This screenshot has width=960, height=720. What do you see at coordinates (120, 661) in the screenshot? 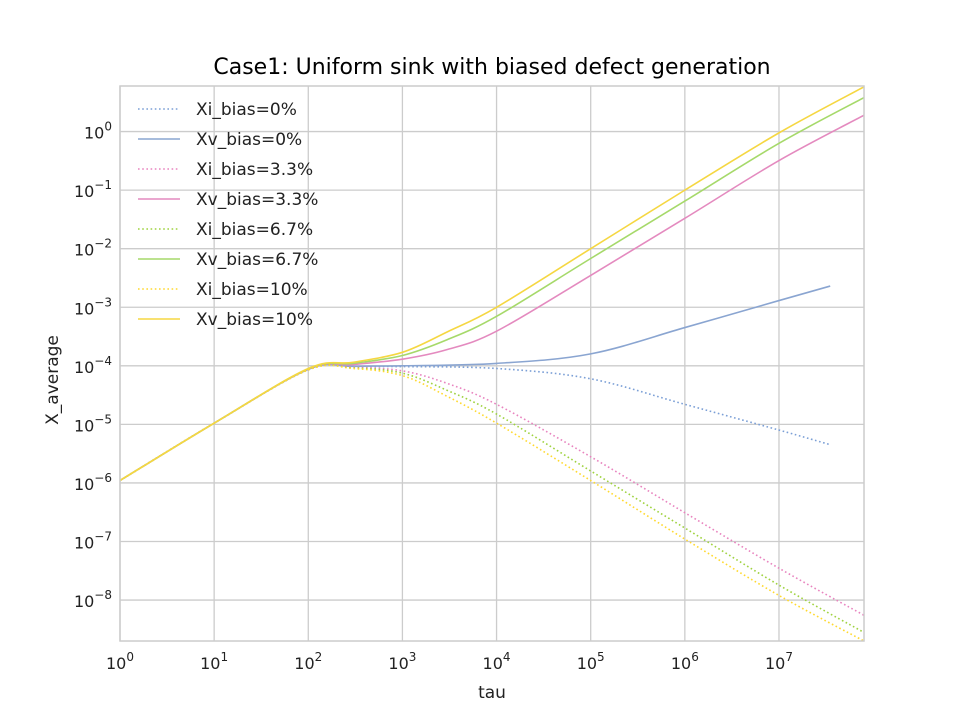
I see `x-tick-label: 10⁰` at bounding box center [120, 661].